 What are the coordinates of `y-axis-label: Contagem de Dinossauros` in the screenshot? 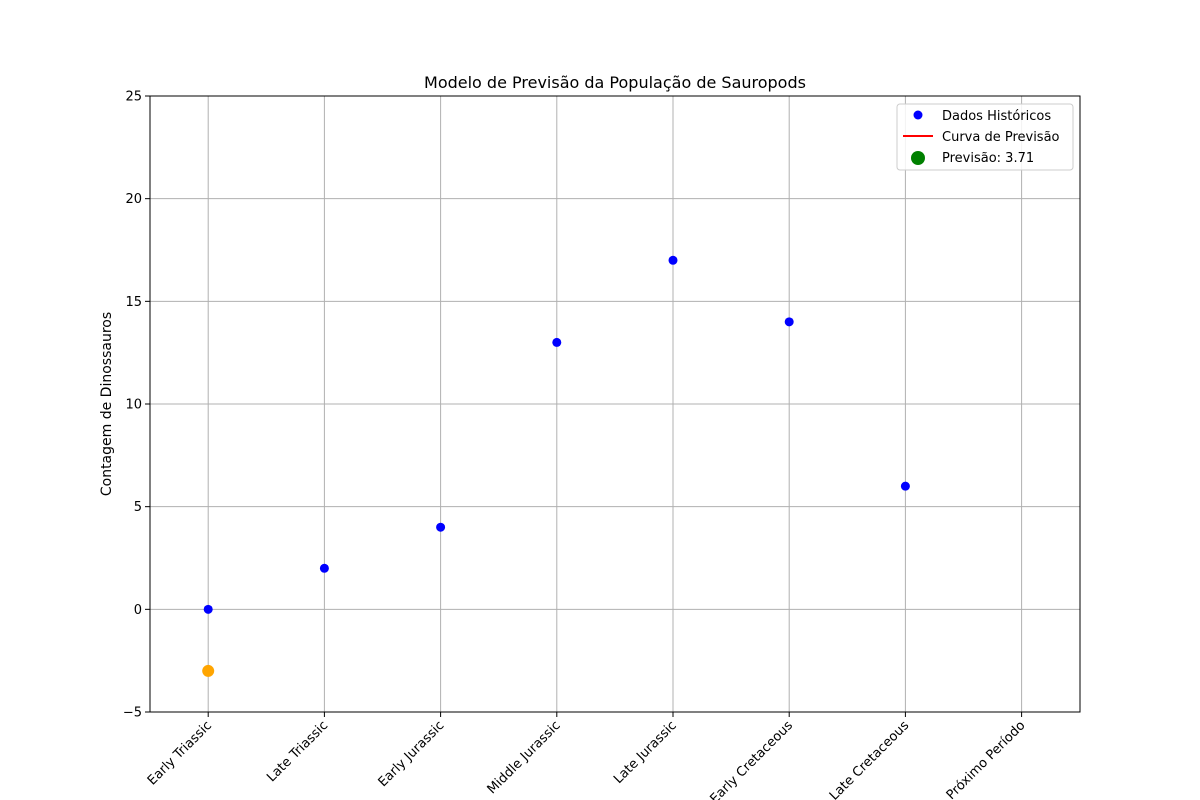 It's located at (107, 404).